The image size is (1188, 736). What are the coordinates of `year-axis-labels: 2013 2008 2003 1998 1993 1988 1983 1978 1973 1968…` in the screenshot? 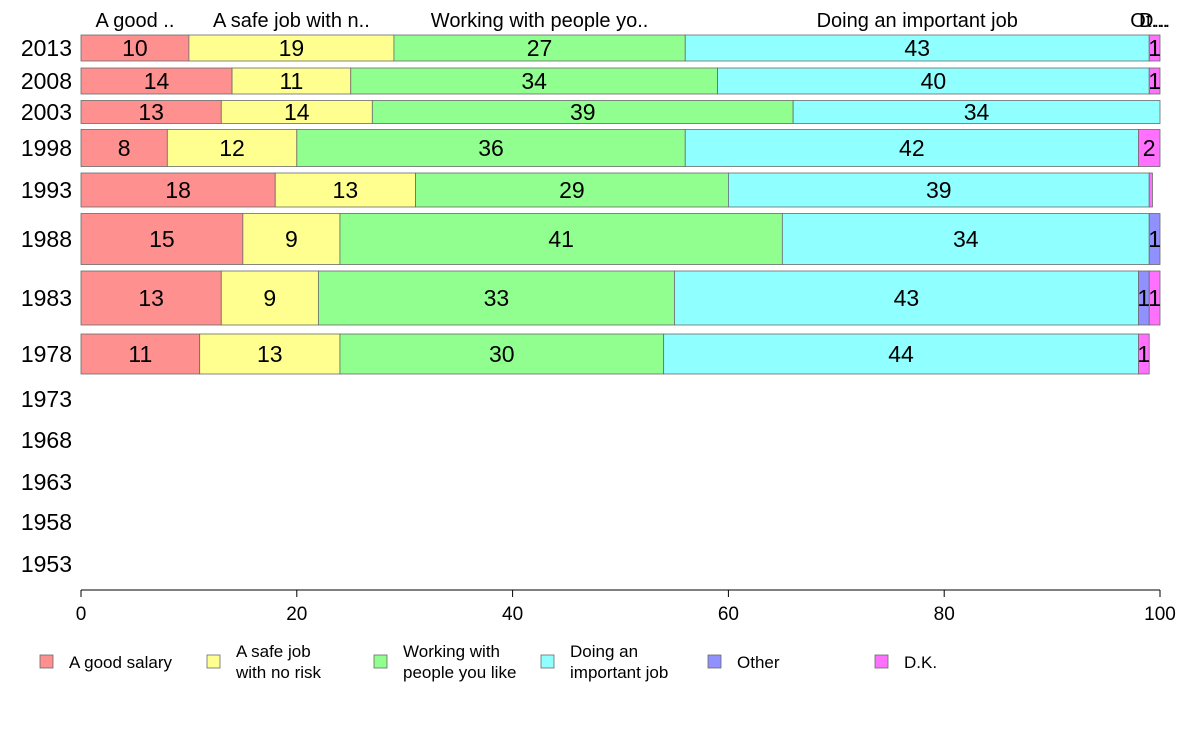 It's located at (46, 306).